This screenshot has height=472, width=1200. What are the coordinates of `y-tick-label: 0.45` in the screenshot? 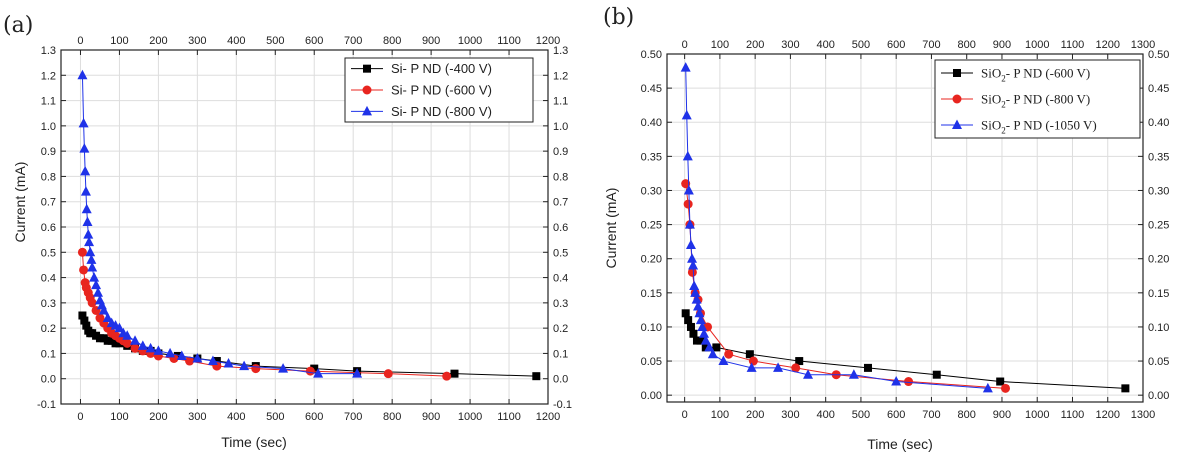 It's located at (651, 89).